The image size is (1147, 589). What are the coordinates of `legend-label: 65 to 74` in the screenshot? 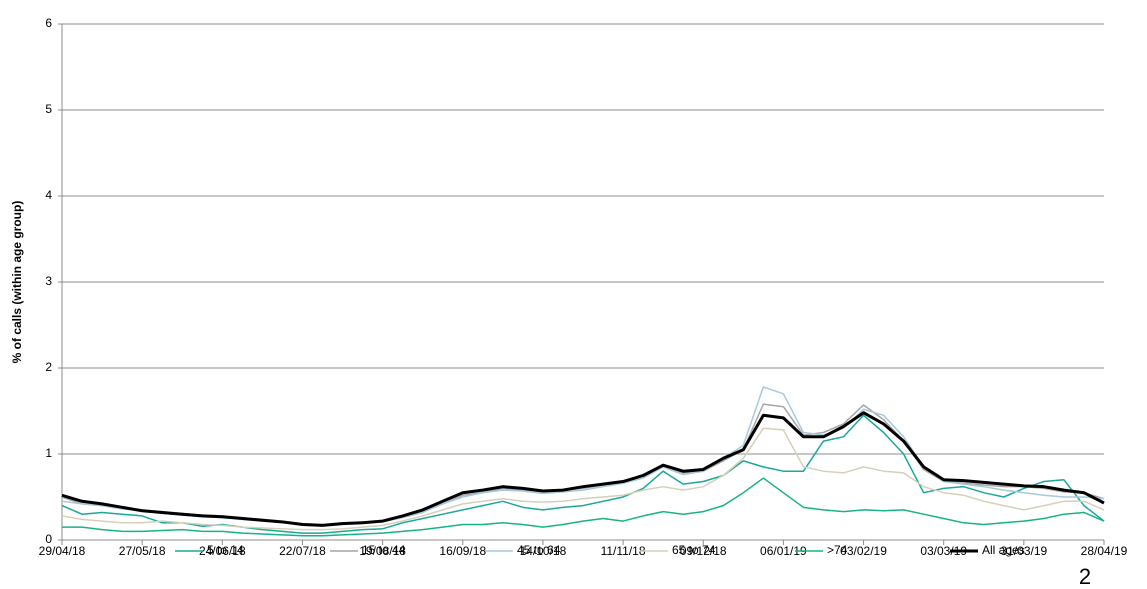 It's located at (694, 550).